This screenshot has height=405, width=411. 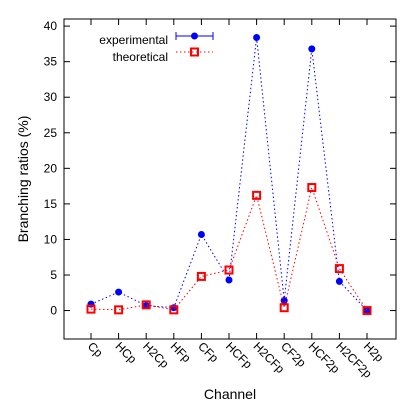 I want to click on x-tick-label: CFp, so click(x=208, y=352).